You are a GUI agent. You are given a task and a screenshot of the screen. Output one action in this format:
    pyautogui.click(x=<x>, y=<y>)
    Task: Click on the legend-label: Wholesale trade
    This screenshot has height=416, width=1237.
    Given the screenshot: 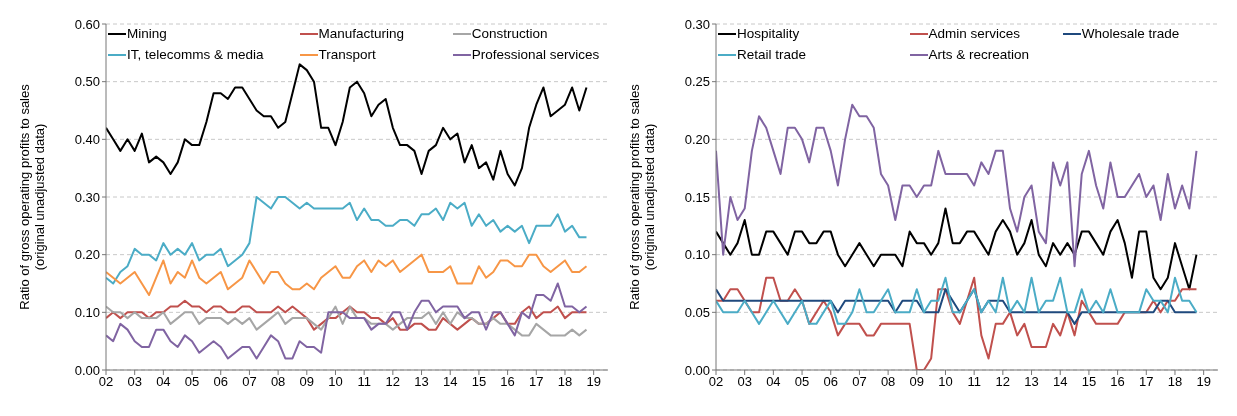 What is the action you would take?
    pyautogui.click(x=1130, y=33)
    